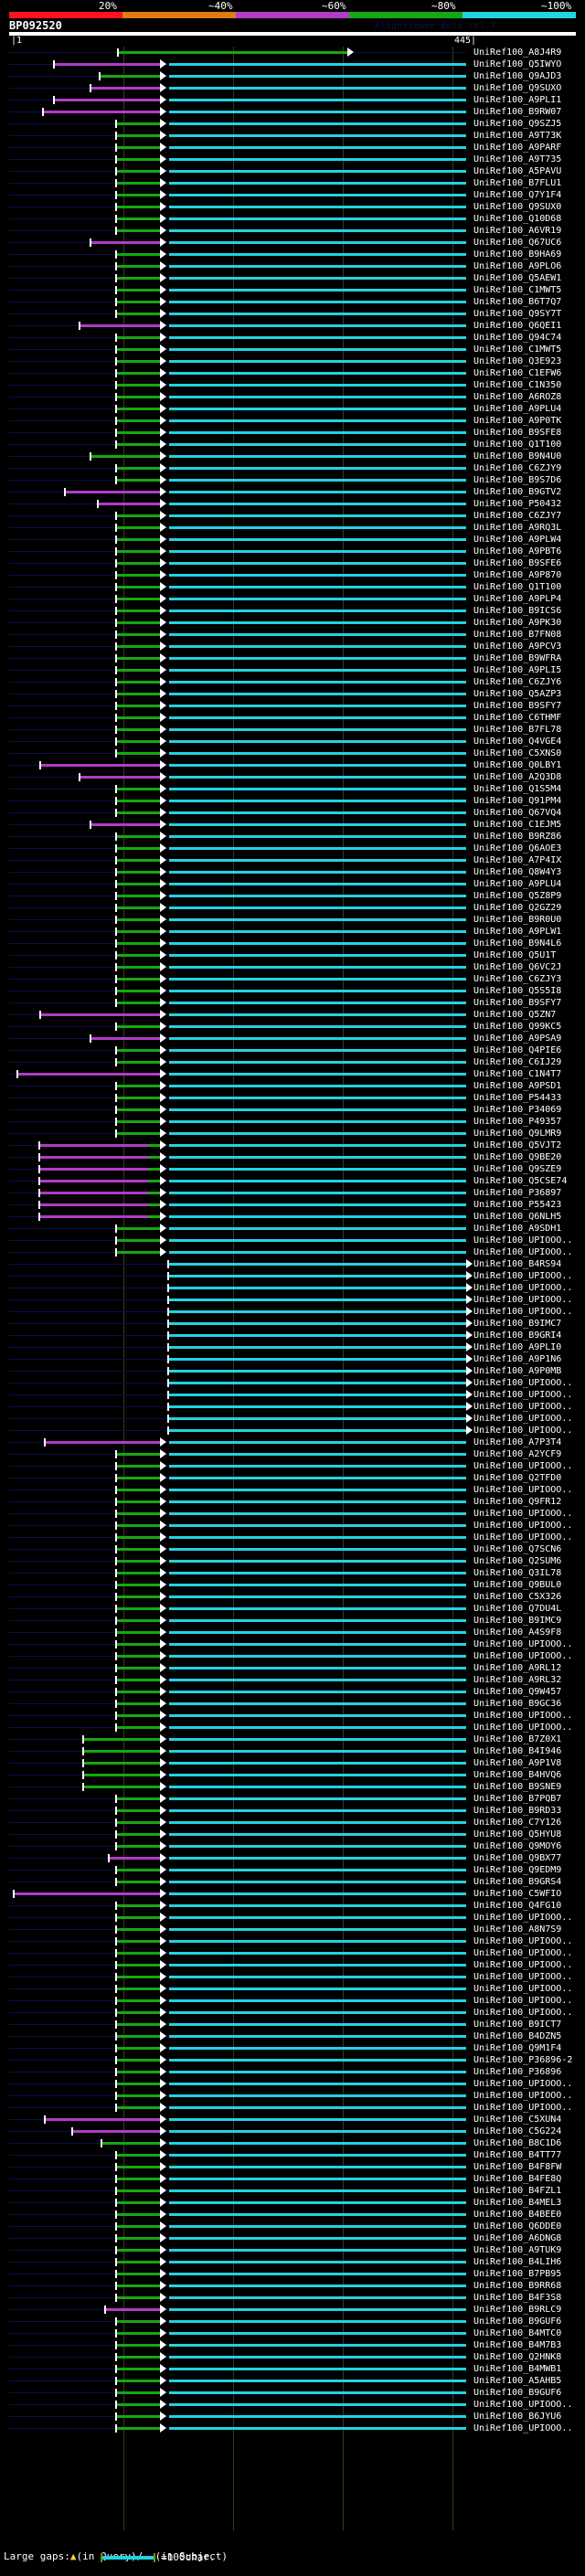  Describe the element at coordinates (293, 1359) in the screenshot. I see `hit-row: UniRef100_A9P1N6` at that location.